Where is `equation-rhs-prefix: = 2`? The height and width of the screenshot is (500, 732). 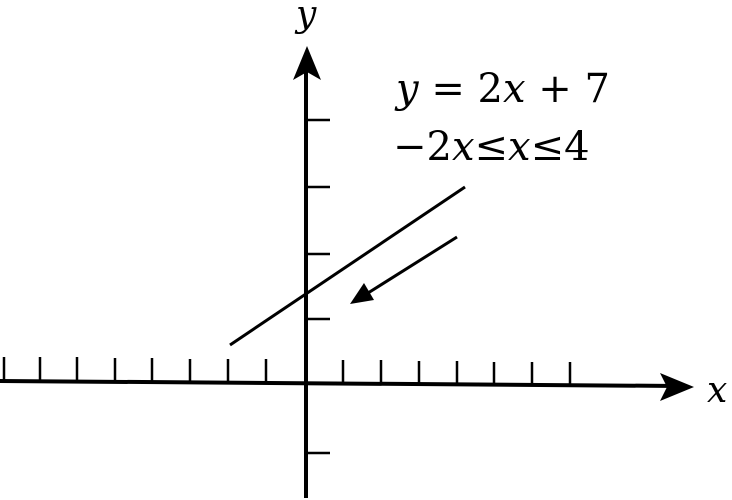
equation-rhs-prefix: = 2 is located at coordinates (461, 89).